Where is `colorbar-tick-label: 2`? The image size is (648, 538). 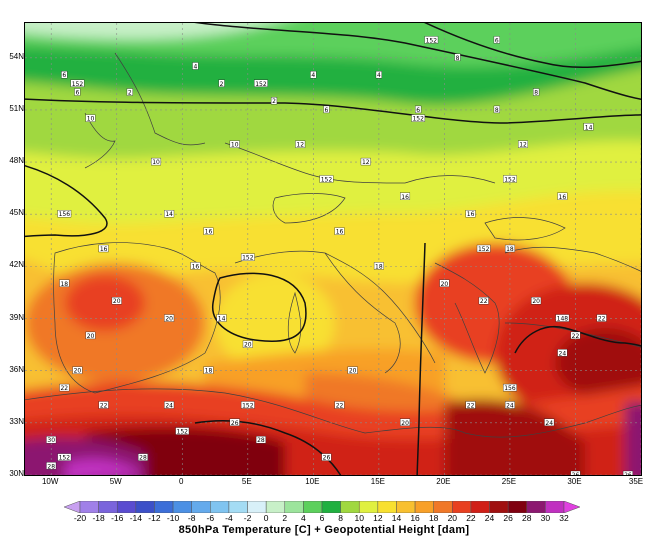
colorbar-tick-label: 2 is located at coordinates (285, 518).